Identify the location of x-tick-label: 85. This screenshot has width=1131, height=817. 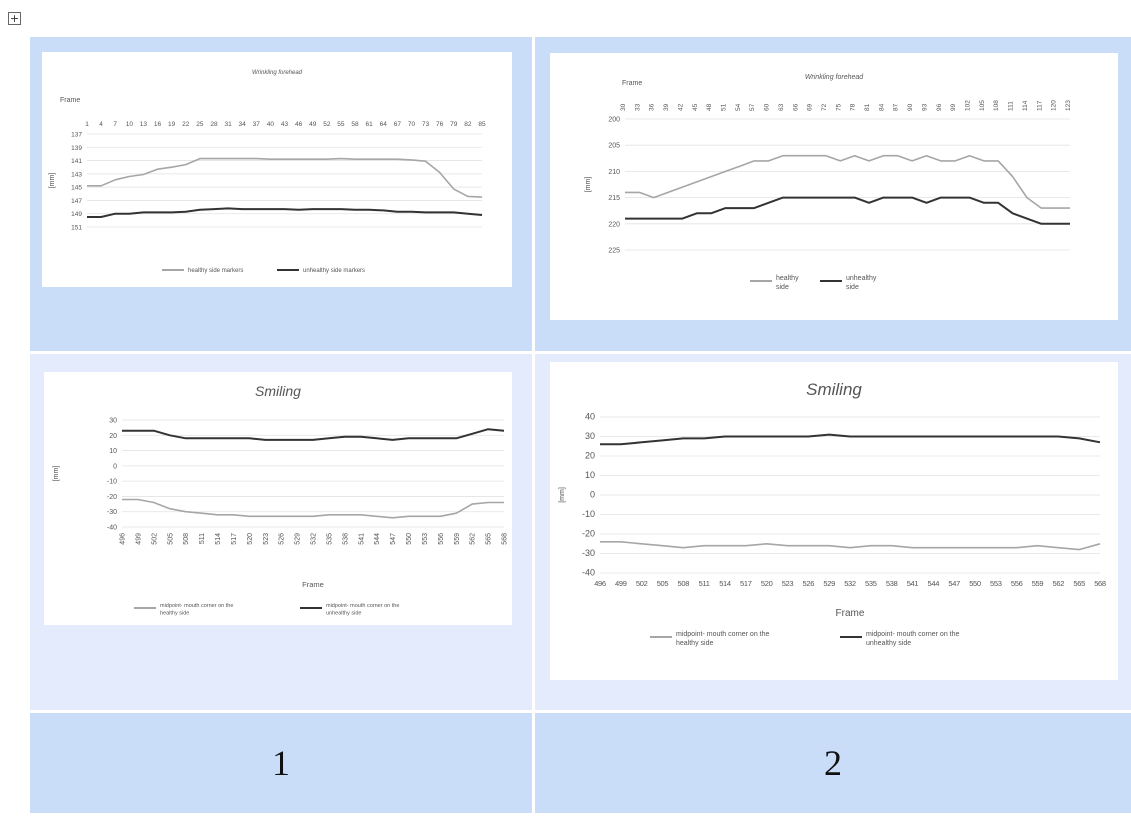
(482, 124).